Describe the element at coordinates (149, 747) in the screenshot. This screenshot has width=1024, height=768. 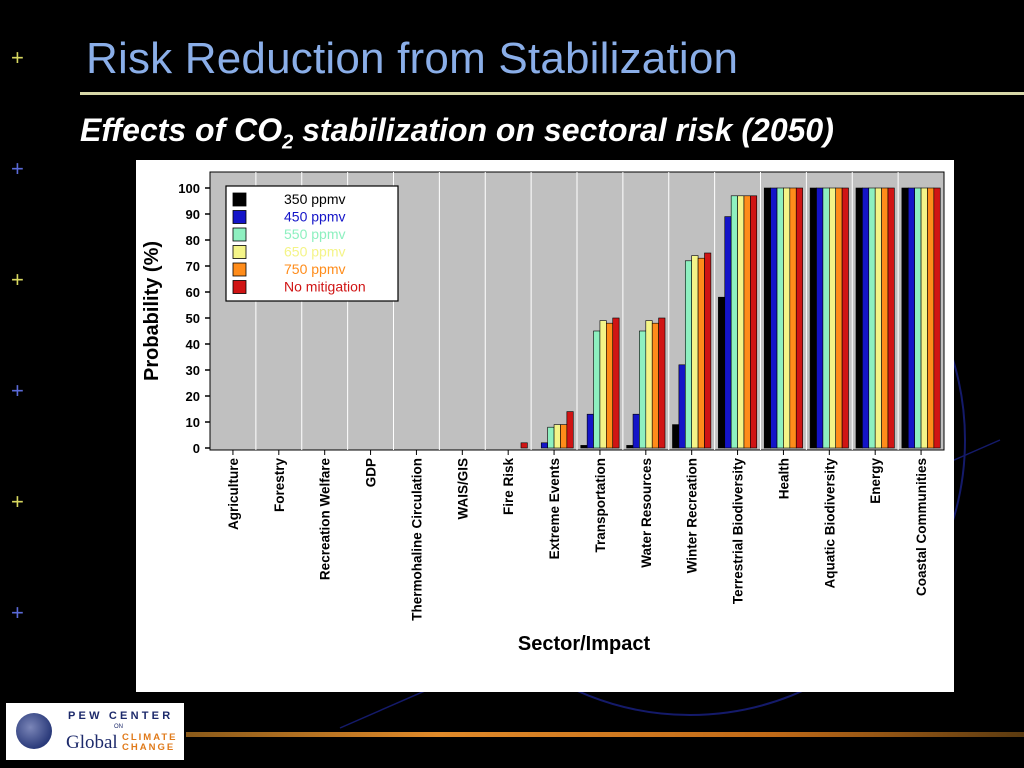
I see `logo-change-text: CHANGE` at that location.